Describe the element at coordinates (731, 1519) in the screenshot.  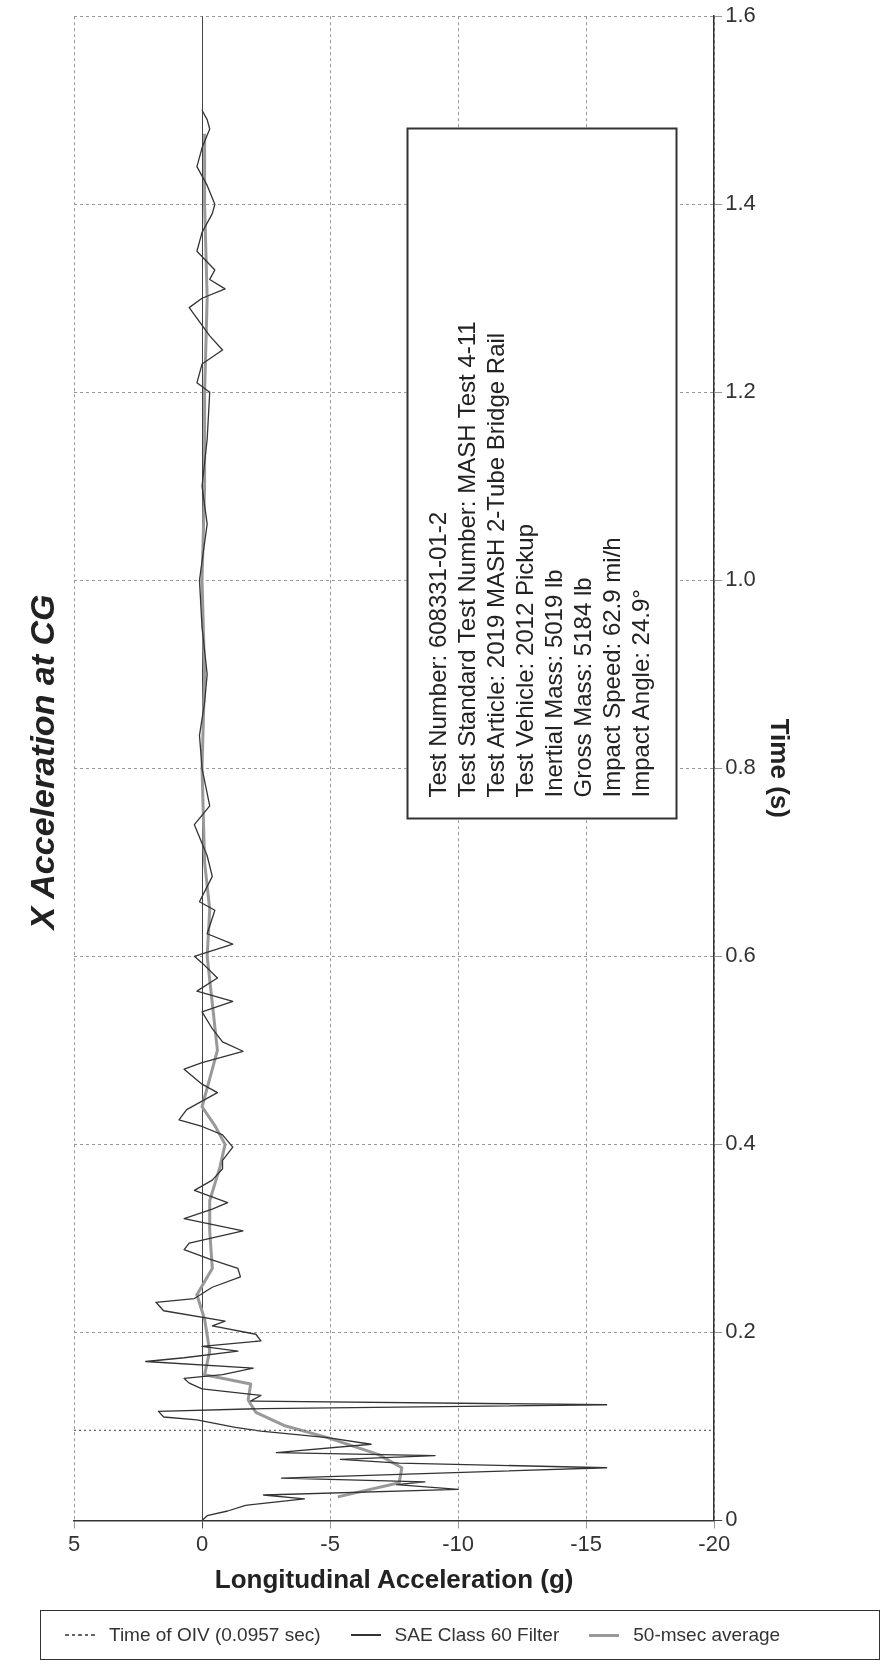
I see `y-tick-label: 0` at that location.